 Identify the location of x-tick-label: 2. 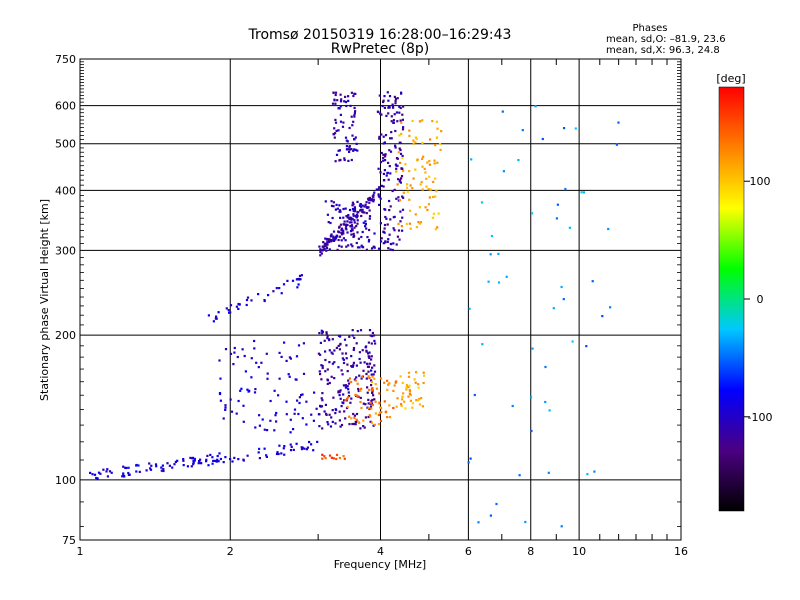
(230, 551).